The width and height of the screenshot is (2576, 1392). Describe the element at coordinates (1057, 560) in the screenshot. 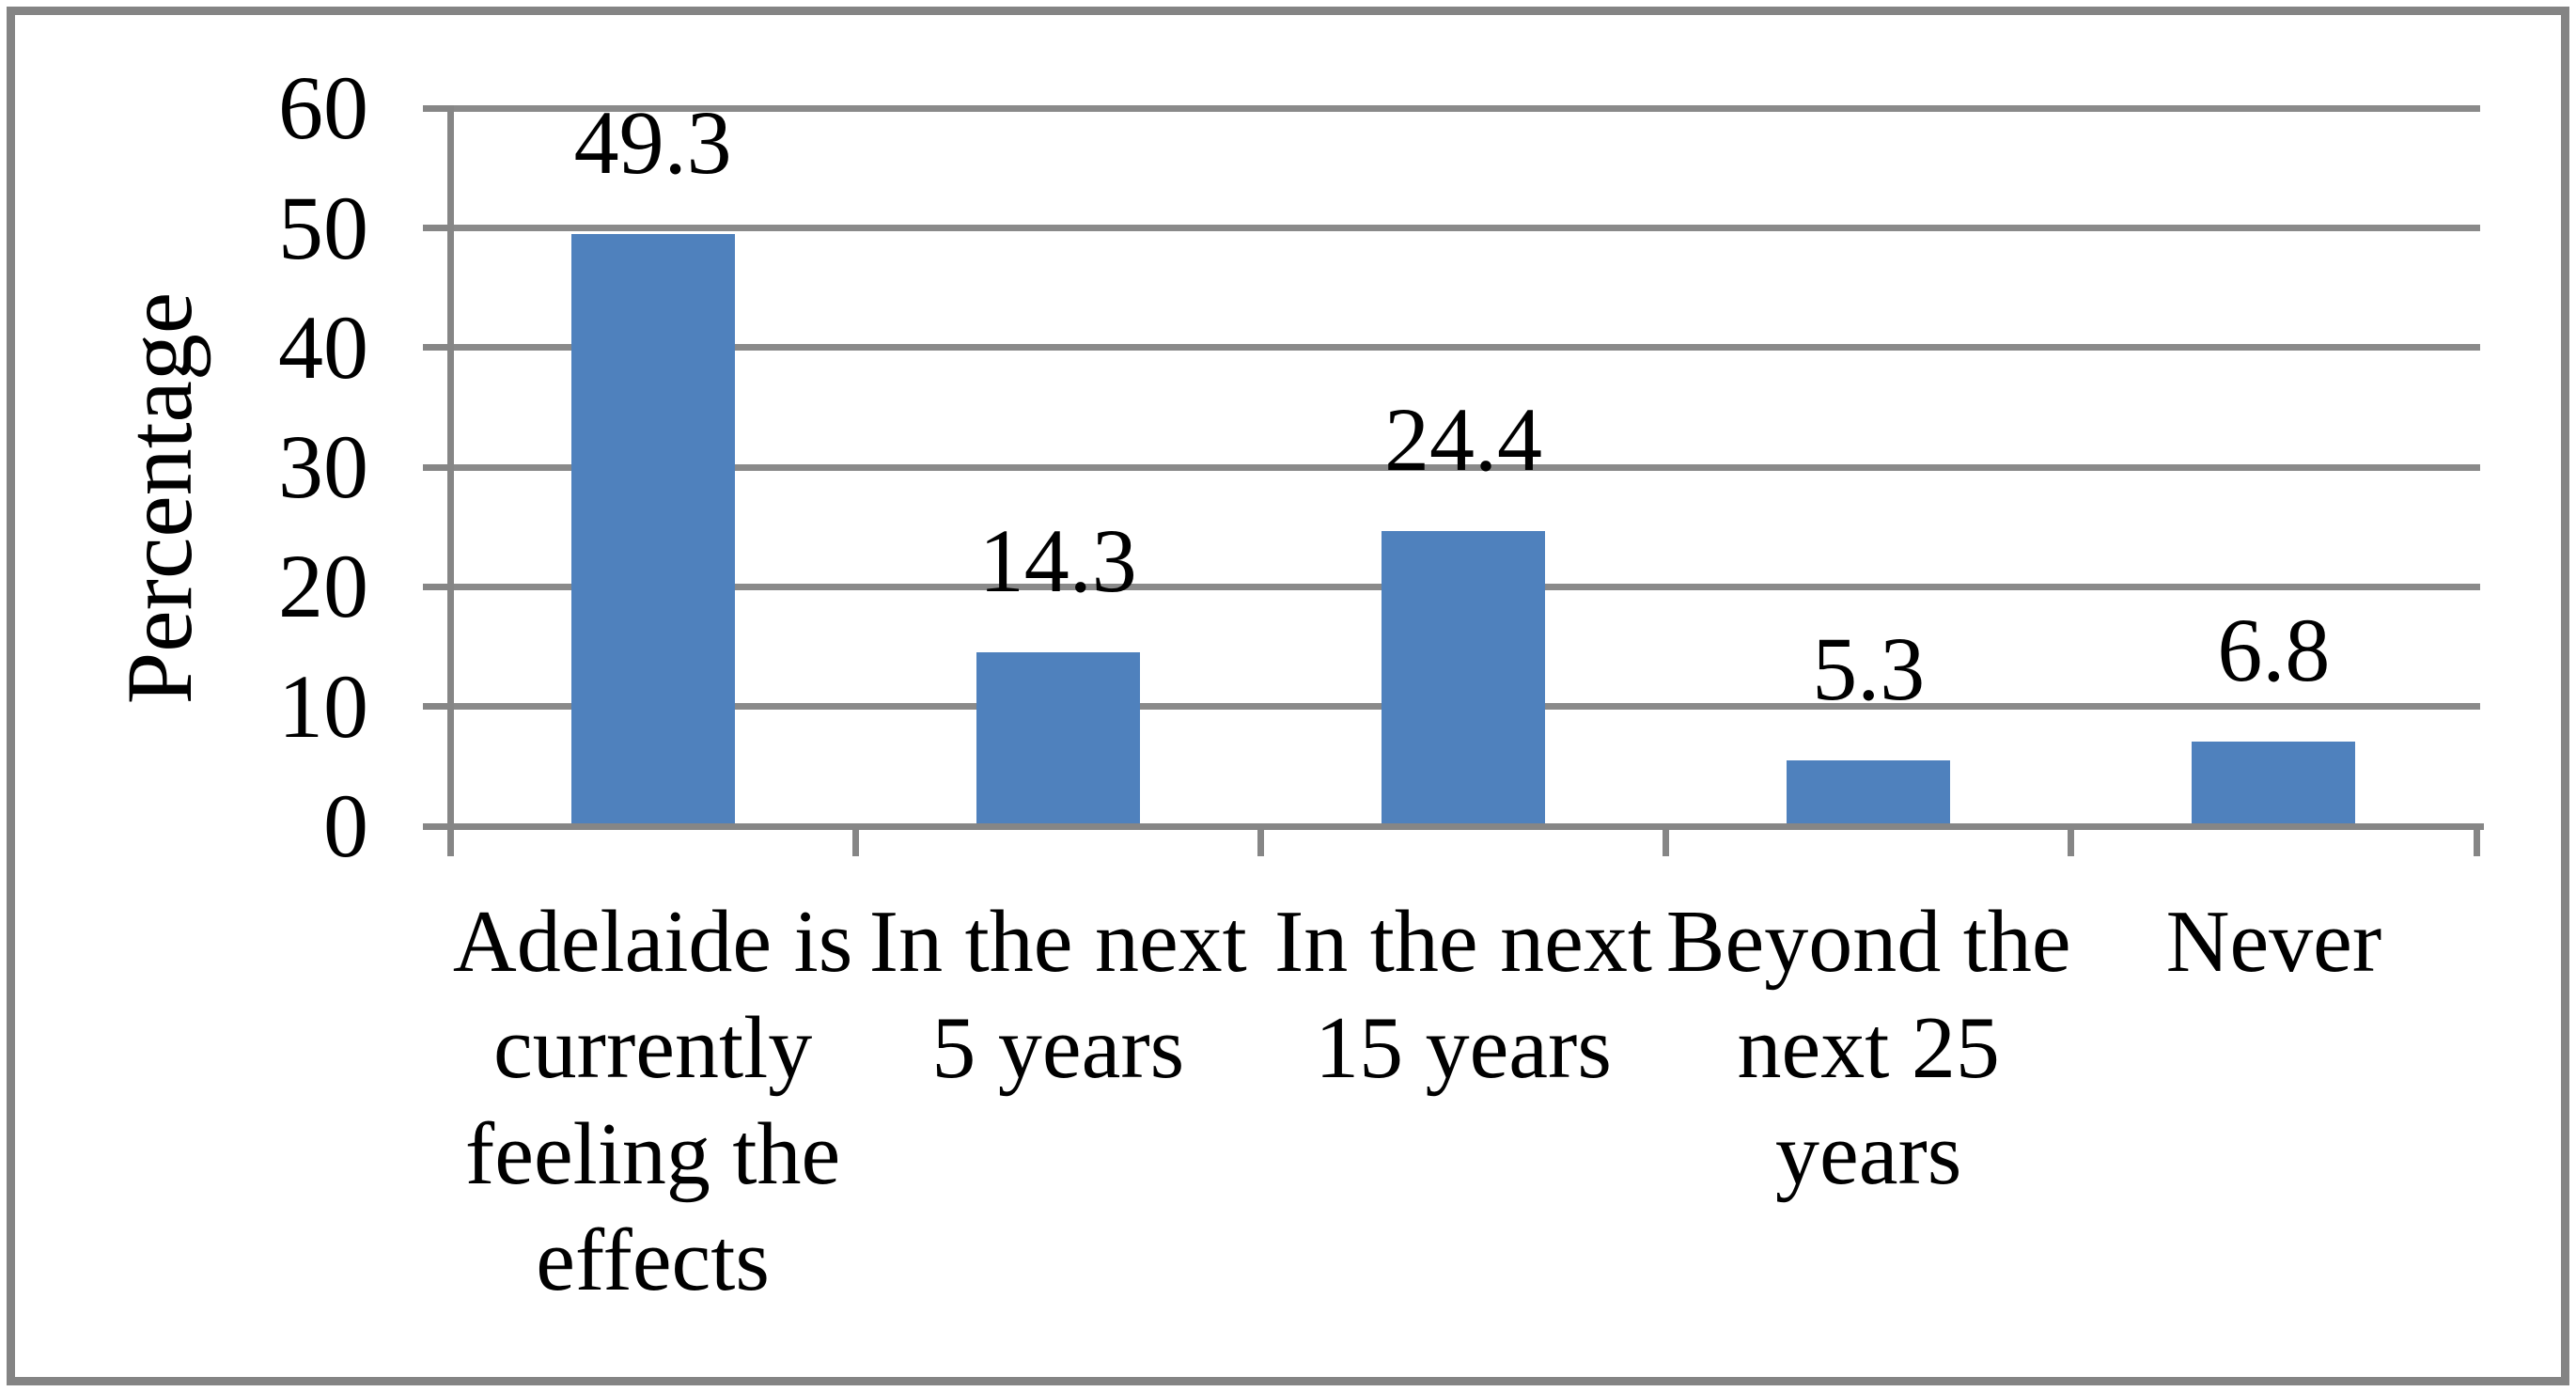

I see `bar-value-label-2: 14.3` at that location.